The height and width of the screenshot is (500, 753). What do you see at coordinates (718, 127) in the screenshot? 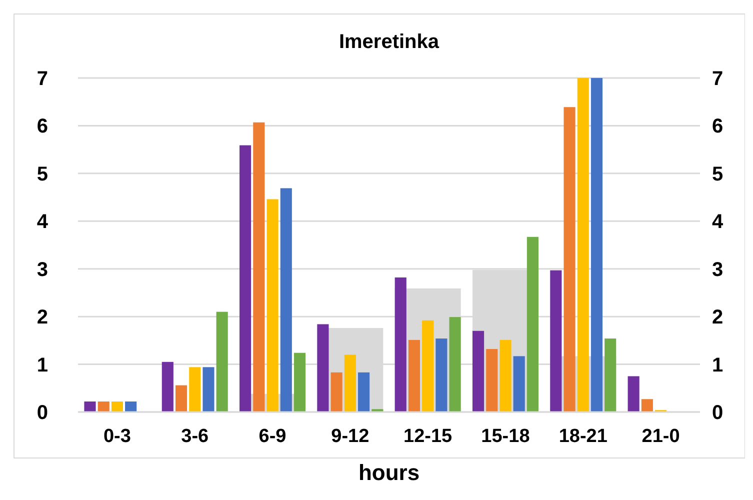
I see `y2-tick-label: 6` at bounding box center [718, 127].